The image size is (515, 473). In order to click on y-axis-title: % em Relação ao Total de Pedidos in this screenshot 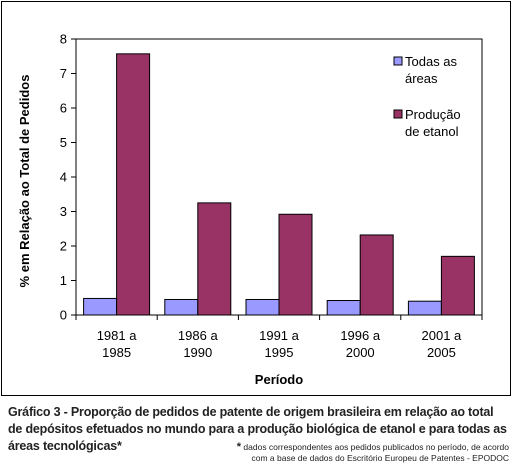, I will do `click(24, 181)`.